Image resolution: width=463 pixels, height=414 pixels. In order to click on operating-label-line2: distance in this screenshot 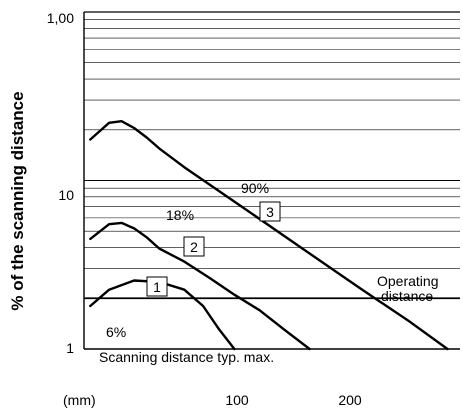, I will do `click(407, 296)`.